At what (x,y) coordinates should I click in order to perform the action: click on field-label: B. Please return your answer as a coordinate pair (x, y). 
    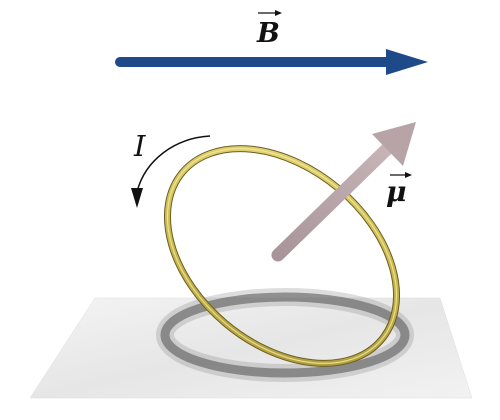
    Looking at the image, I should click on (269, 29).